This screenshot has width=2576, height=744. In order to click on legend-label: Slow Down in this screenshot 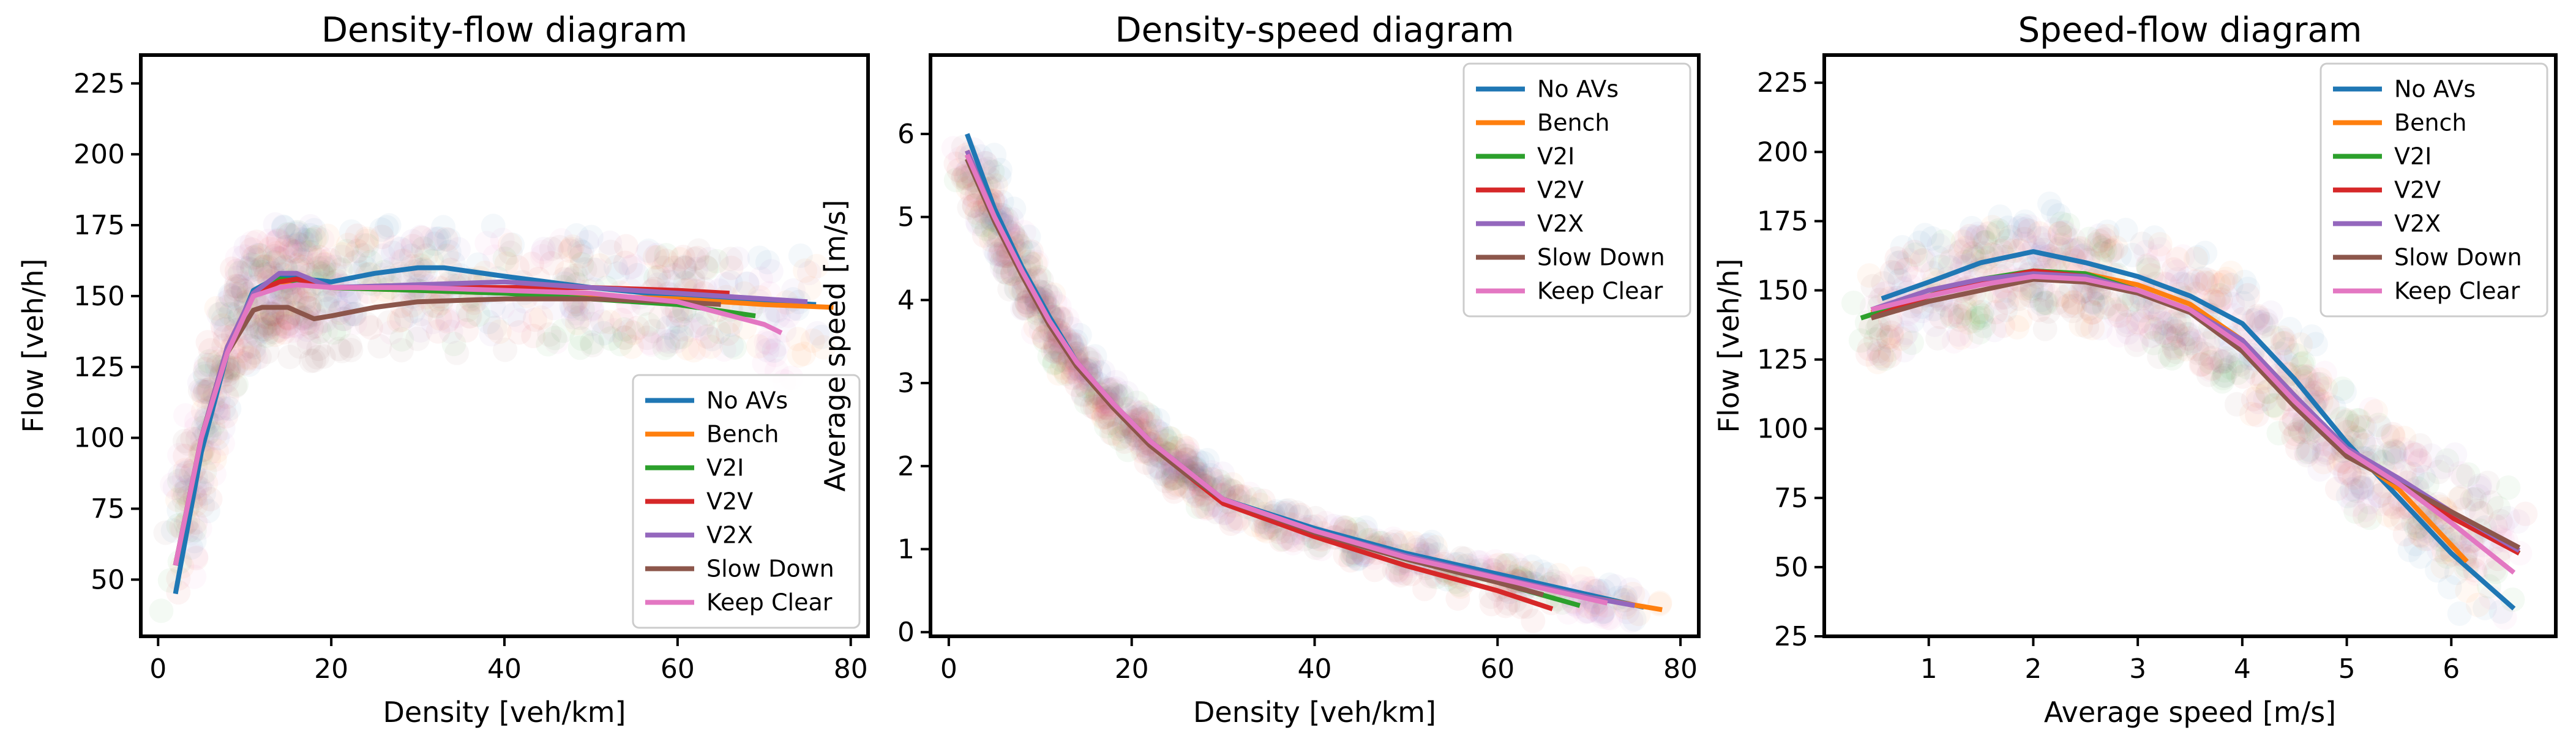, I will do `click(2458, 257)`.